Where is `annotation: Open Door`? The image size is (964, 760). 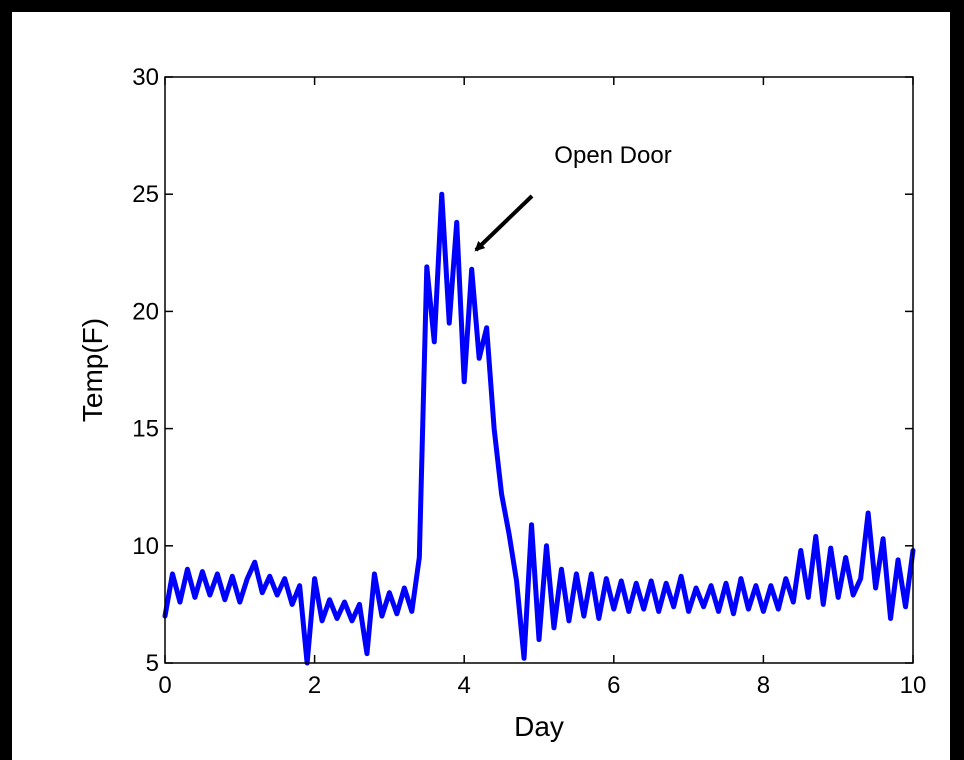 annotation: Open Door is located at coordinates (612, 155).